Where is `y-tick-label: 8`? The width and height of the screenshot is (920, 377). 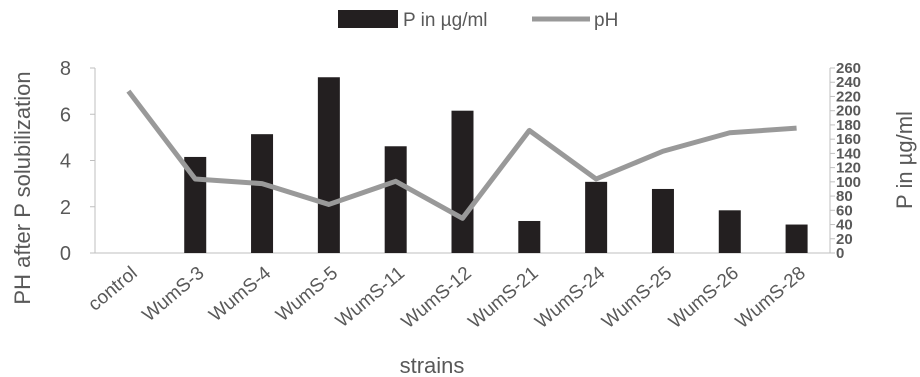
y-tick-label: 8 is located at coordinates (65, 69).